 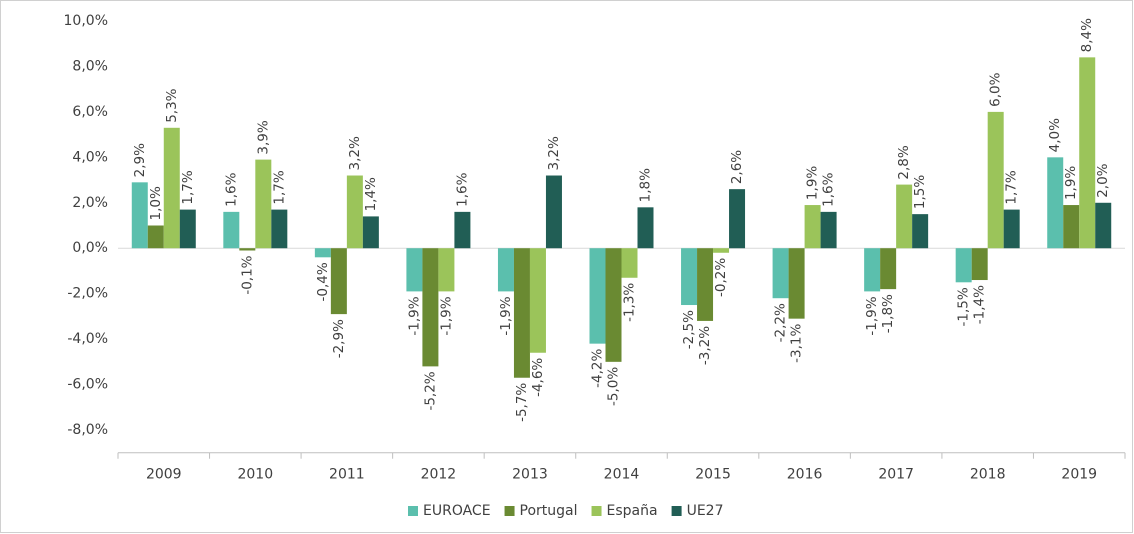 I want to click on data-label: -4,6%, so click(x=538, y=377).